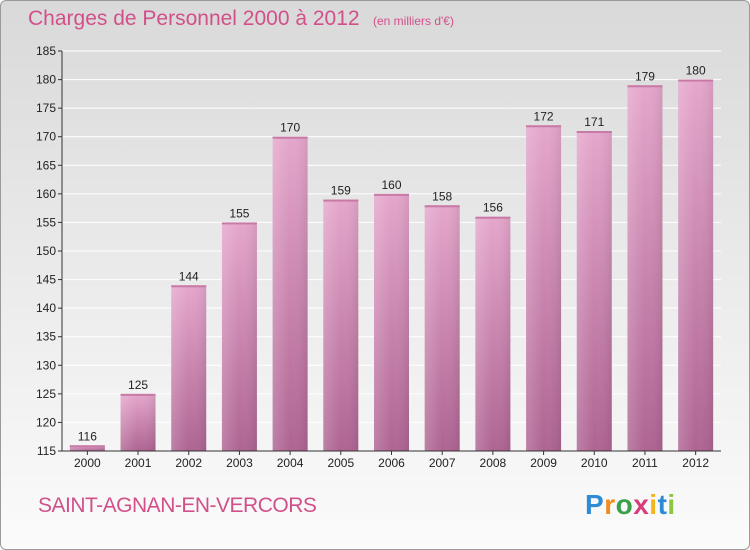  Describe the element at coordinates (290, 128) in the screenshot. I see `data-label: 170` at that location.